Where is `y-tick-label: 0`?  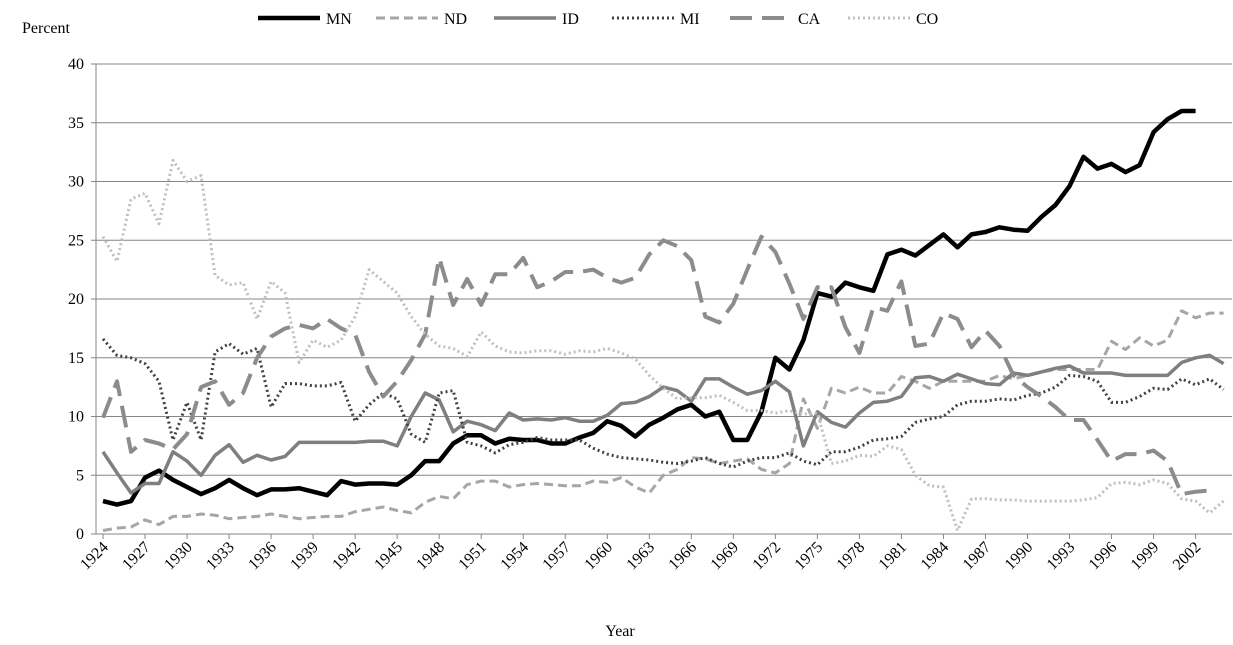 y-tick-label: 0 is located at coordinates (80, 534).